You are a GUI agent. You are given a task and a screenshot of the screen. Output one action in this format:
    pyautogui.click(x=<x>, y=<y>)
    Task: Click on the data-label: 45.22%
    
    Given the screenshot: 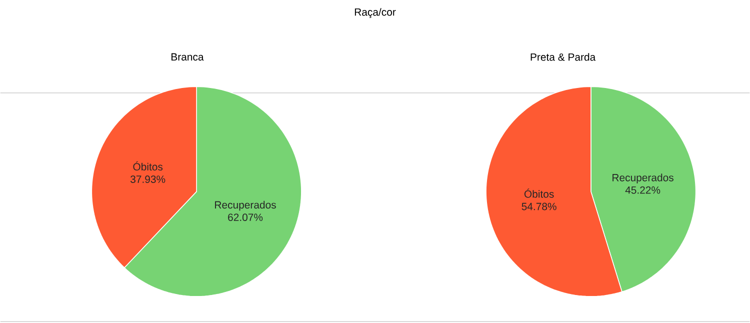 What is the action you would take?
    pyautogui.click(x=642, y=190)
    